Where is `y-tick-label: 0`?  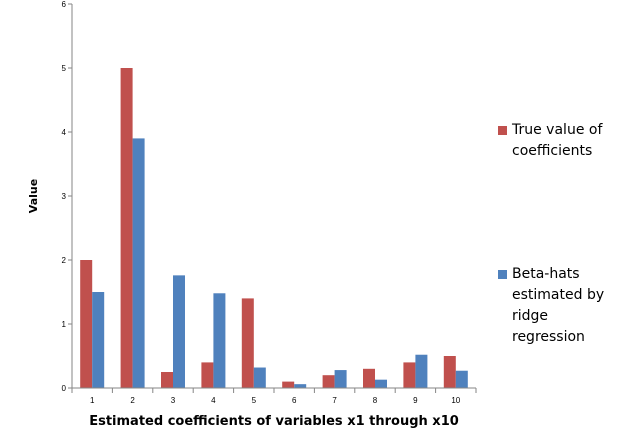
y-tick-label: 0 is located at coordinates (64, 388).